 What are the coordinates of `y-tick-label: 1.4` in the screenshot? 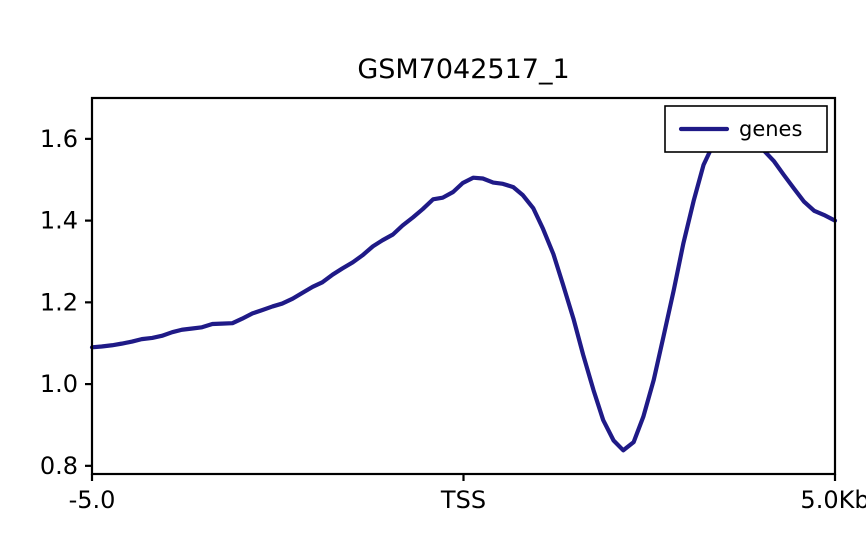 It's located at (59, 221).